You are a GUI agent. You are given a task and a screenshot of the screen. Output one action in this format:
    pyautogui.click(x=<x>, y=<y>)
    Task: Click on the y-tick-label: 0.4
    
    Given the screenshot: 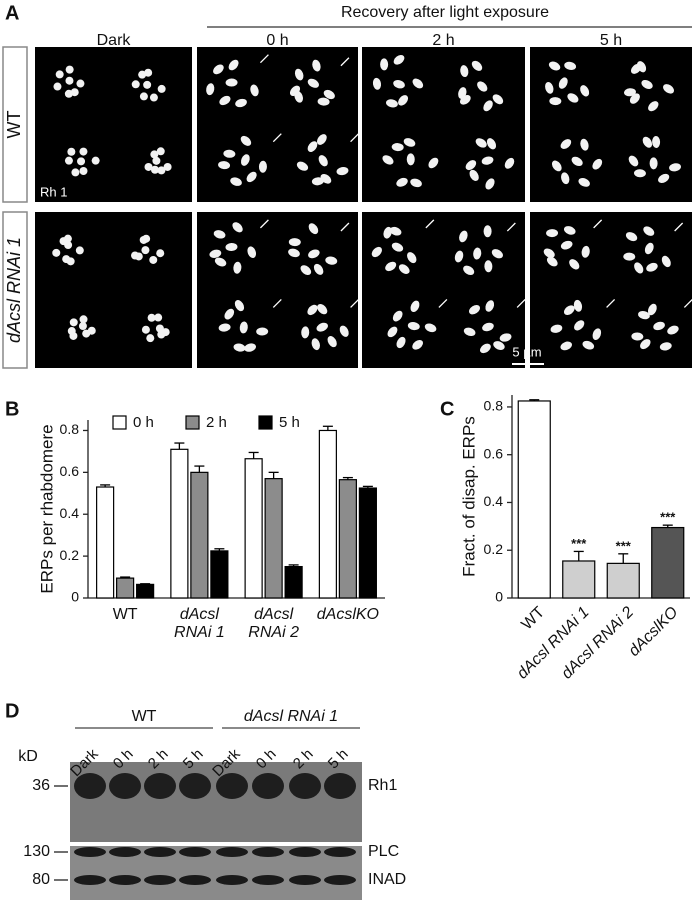 What is the action you would take?
    pyautogui.click(x=494, y=501)
    